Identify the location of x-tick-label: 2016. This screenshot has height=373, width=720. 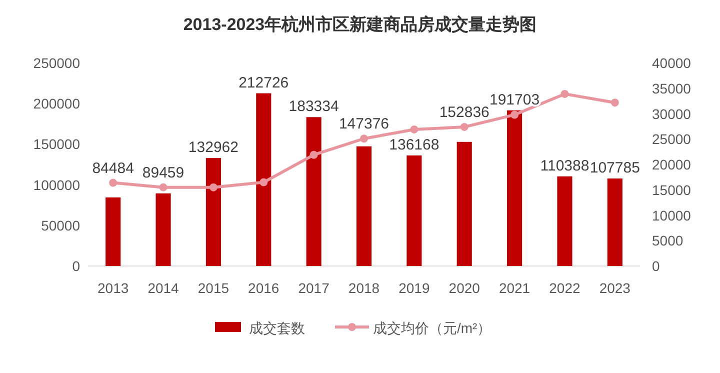
(264, 288).